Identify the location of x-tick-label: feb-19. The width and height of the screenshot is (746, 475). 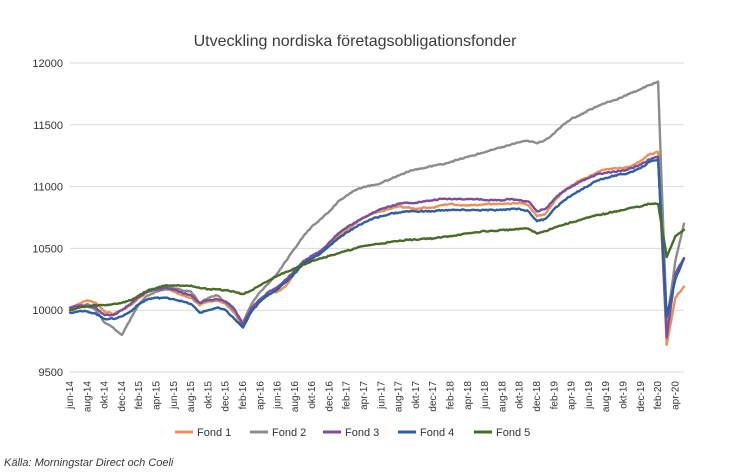
(554, 395).